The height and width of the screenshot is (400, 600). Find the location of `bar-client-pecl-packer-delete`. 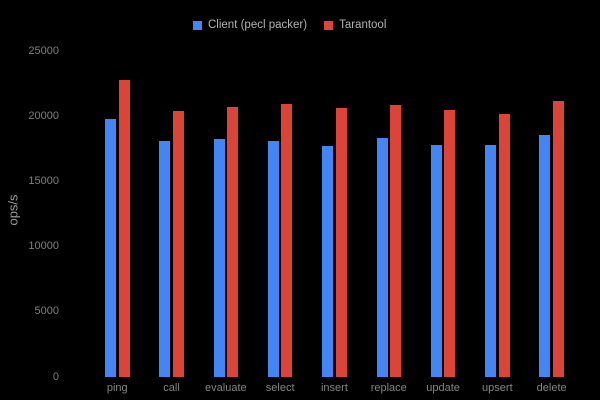

bar-client-pecl-packer-delete is located at coordinates (545, 255).